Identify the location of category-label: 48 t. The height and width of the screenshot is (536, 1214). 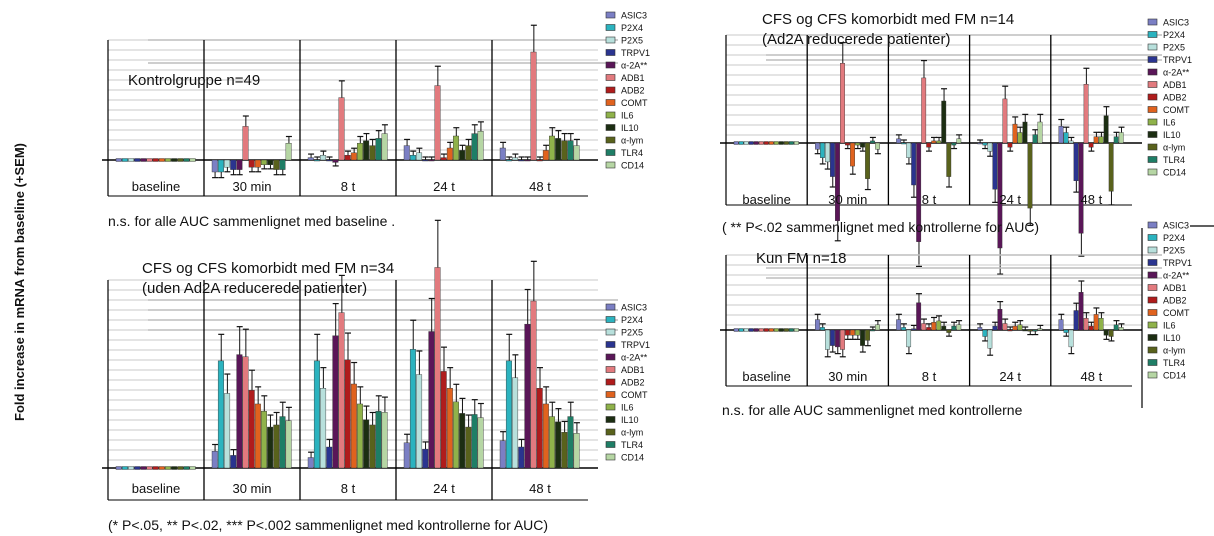
(1092, 376).